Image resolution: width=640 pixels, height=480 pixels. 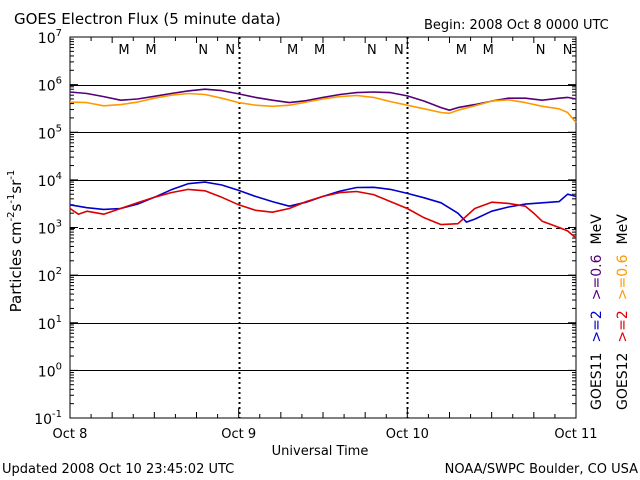 I want to click on legend-column-goes12: GOES12 >=2 >=0.6 MeV, so click(x=623, y=312).